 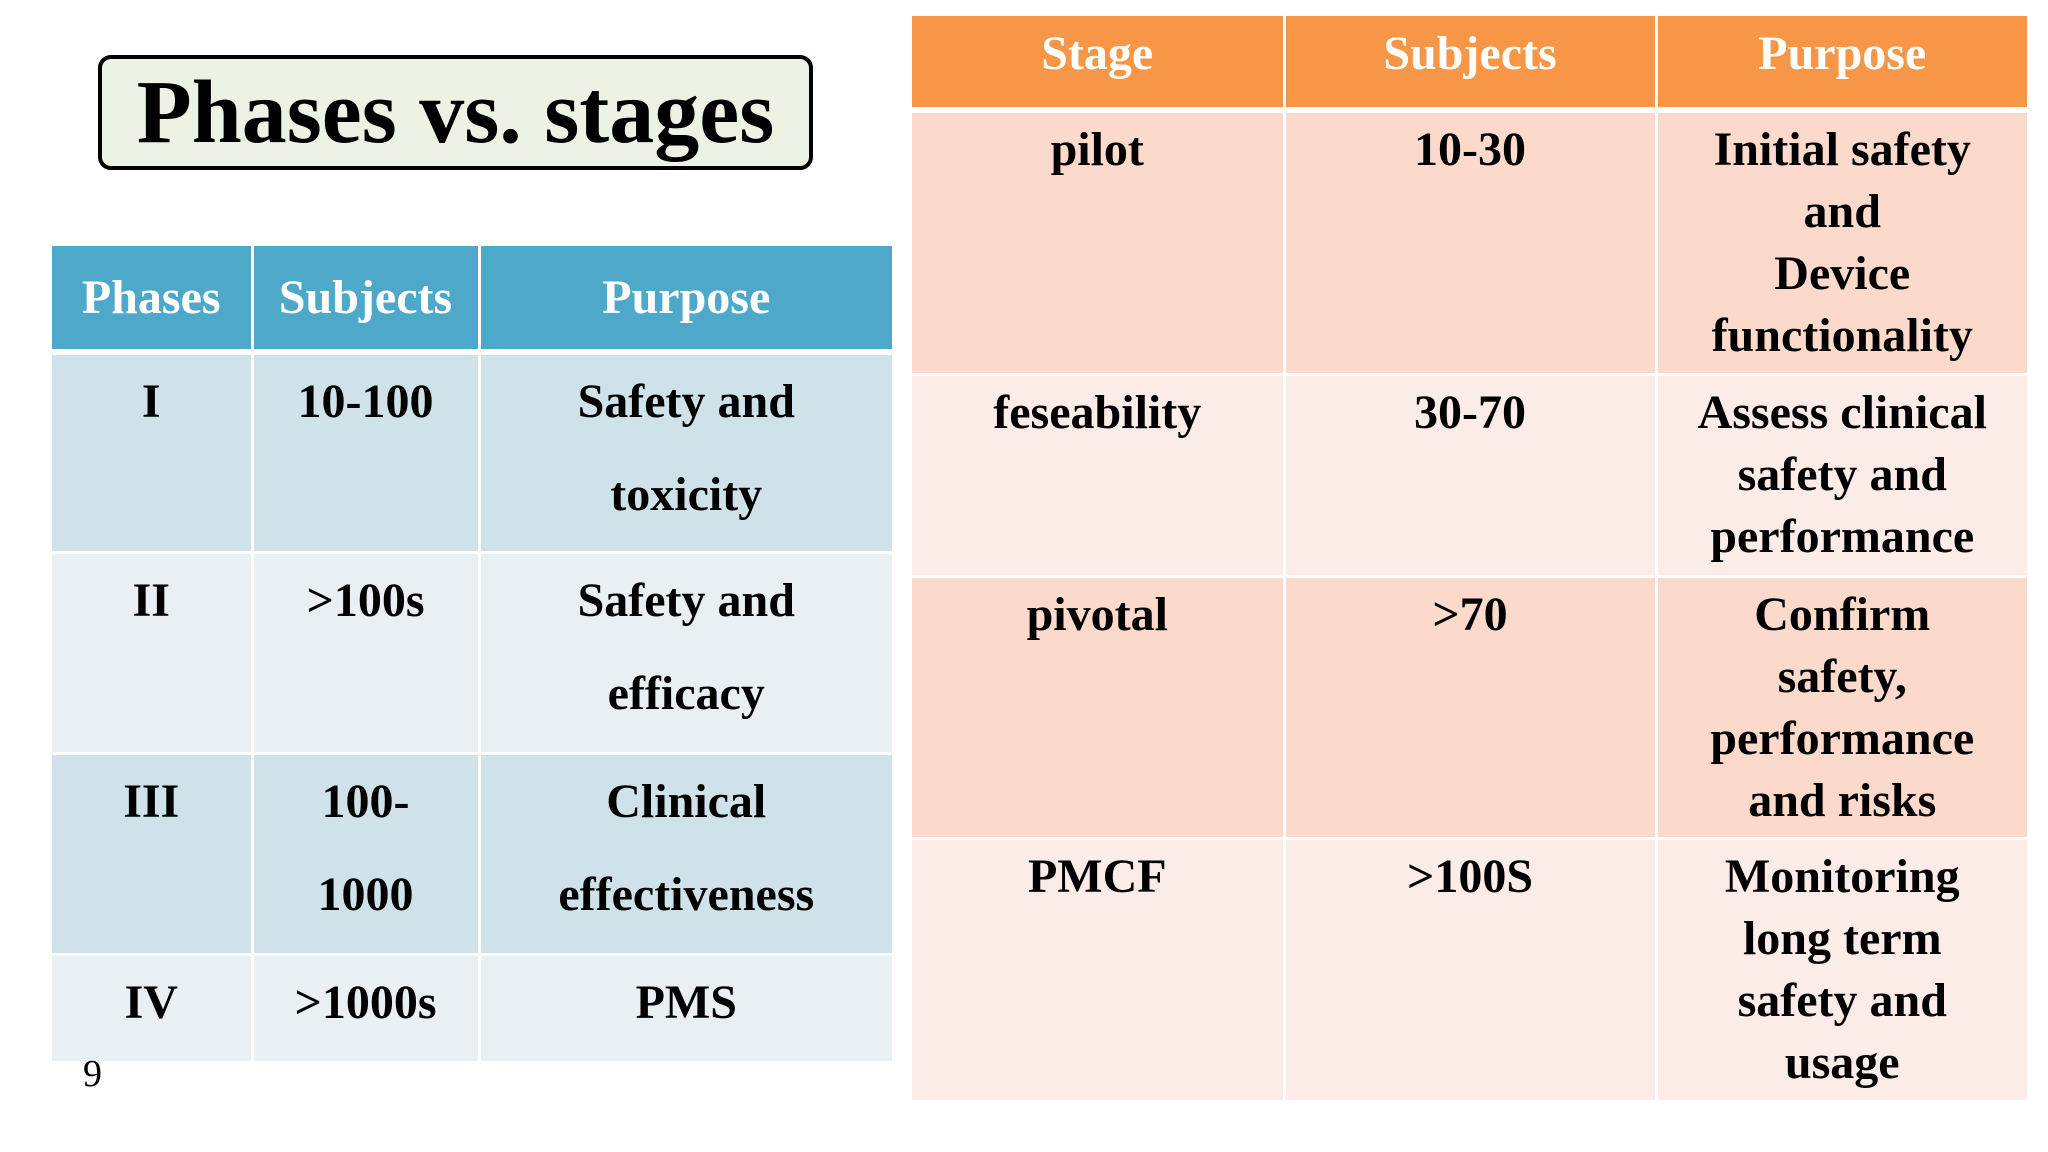 I want to click on purpose-cell: Assess clinical safety and performance, so click(x=1841, y=476).